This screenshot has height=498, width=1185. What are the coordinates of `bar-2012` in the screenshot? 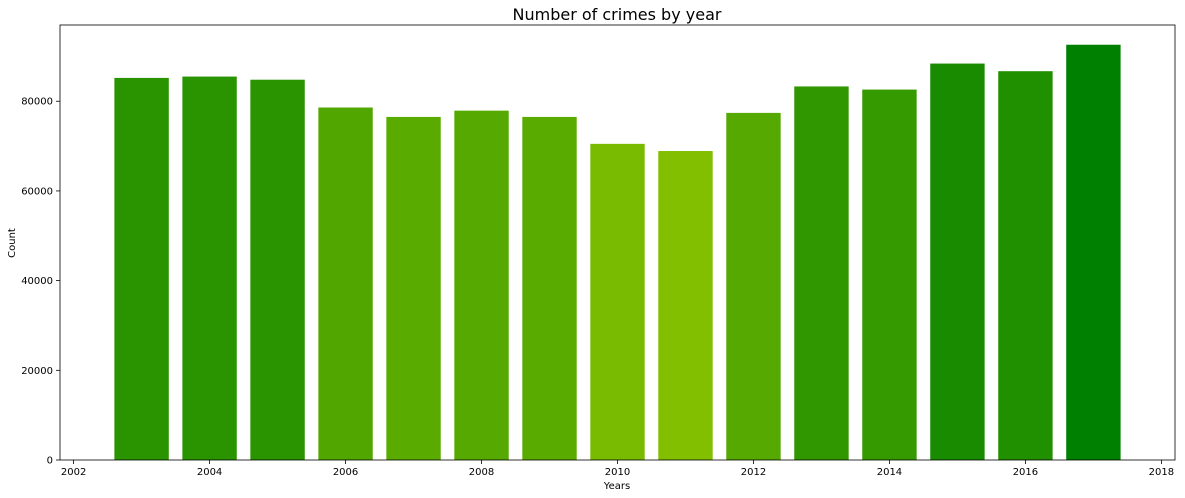 It's located at (753, 286).